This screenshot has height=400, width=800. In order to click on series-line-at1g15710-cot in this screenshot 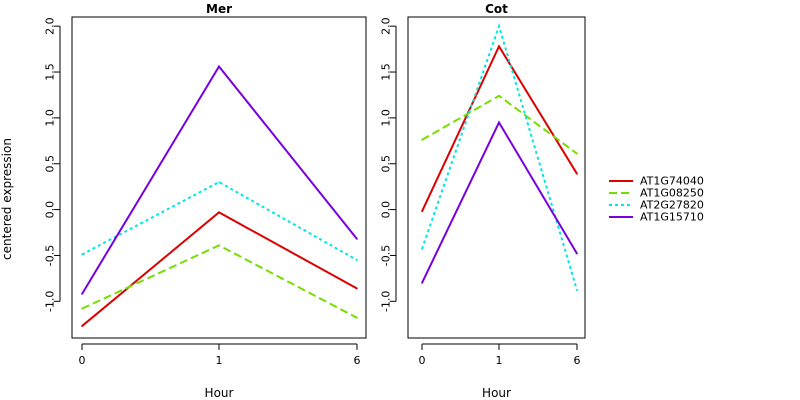, I will do `click(499, 202)`.